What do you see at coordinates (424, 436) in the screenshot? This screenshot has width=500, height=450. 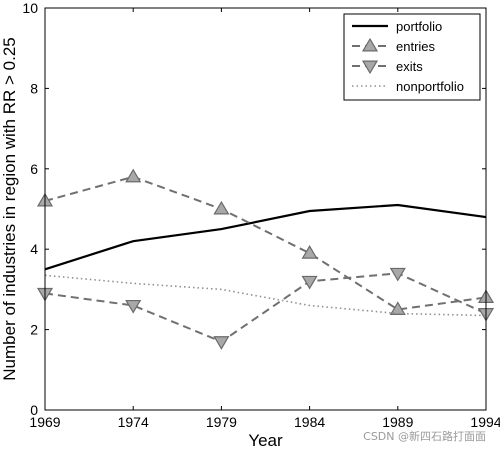 I see `watermark-text: CSDN @新四石路打面面` at bounding box center [424, 436].